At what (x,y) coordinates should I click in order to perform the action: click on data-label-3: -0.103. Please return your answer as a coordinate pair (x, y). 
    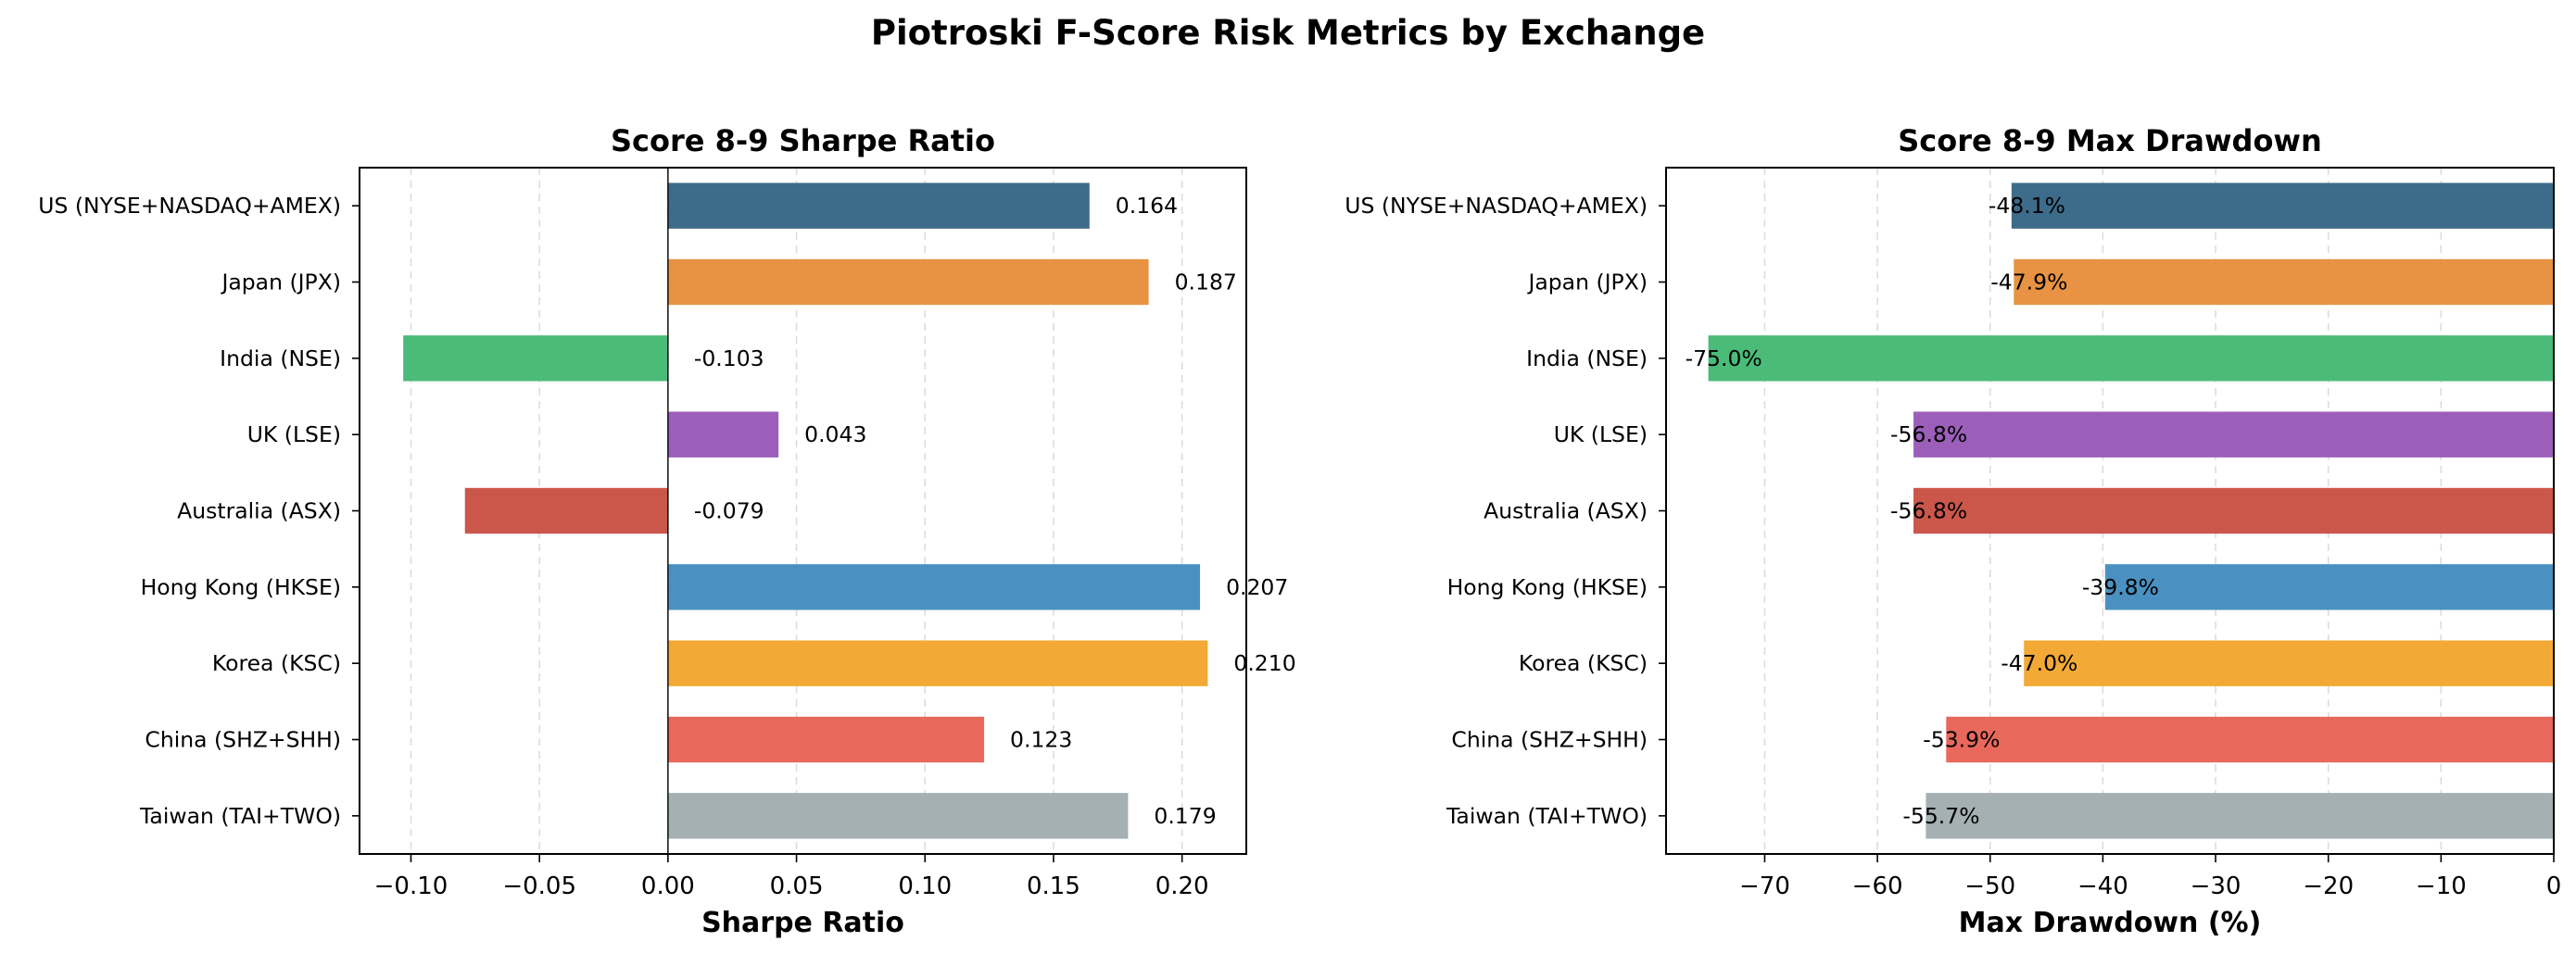
    Looking at the image, I should click on (729, 358).